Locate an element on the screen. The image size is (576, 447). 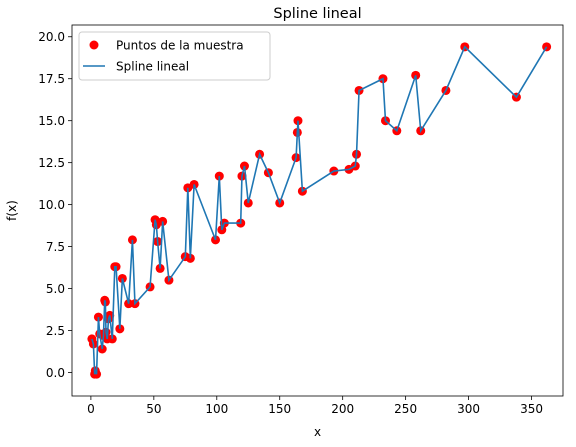
y-tick-label: 10.0 is located at coordinates (51, 205).